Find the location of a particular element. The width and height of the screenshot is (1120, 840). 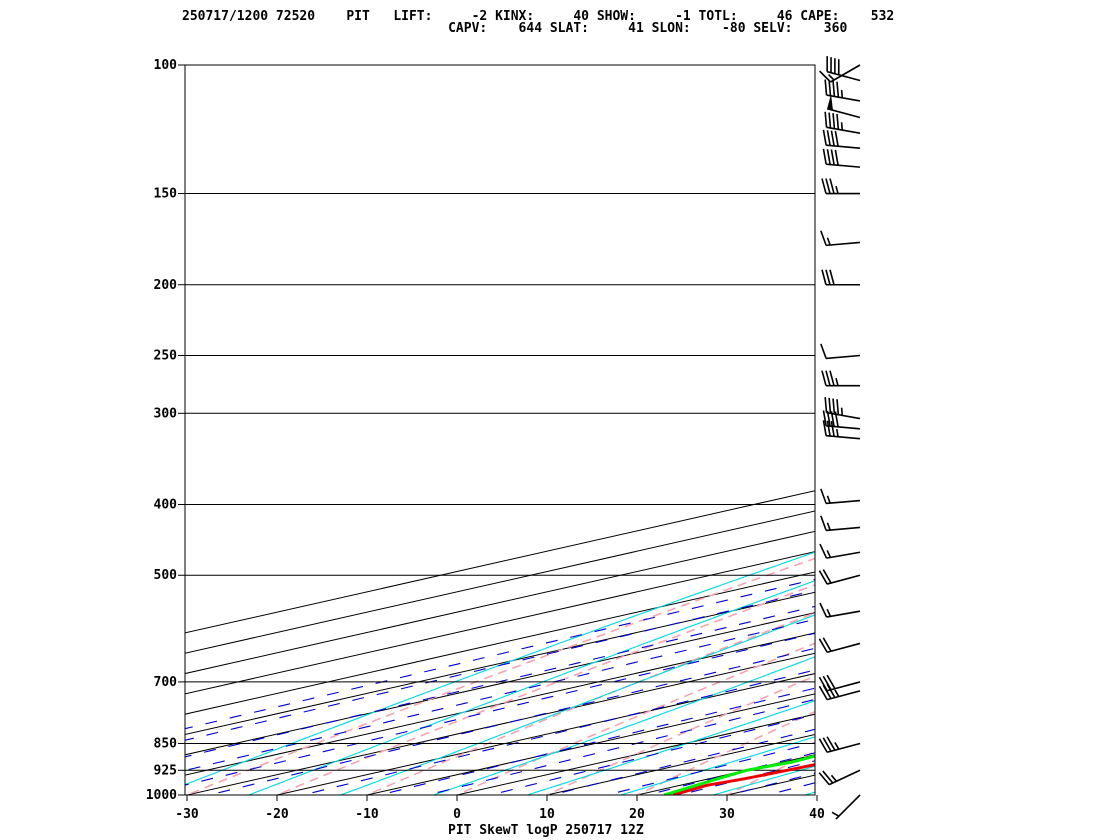

y-tick-label: 200 is located at coordinates (166, 285).